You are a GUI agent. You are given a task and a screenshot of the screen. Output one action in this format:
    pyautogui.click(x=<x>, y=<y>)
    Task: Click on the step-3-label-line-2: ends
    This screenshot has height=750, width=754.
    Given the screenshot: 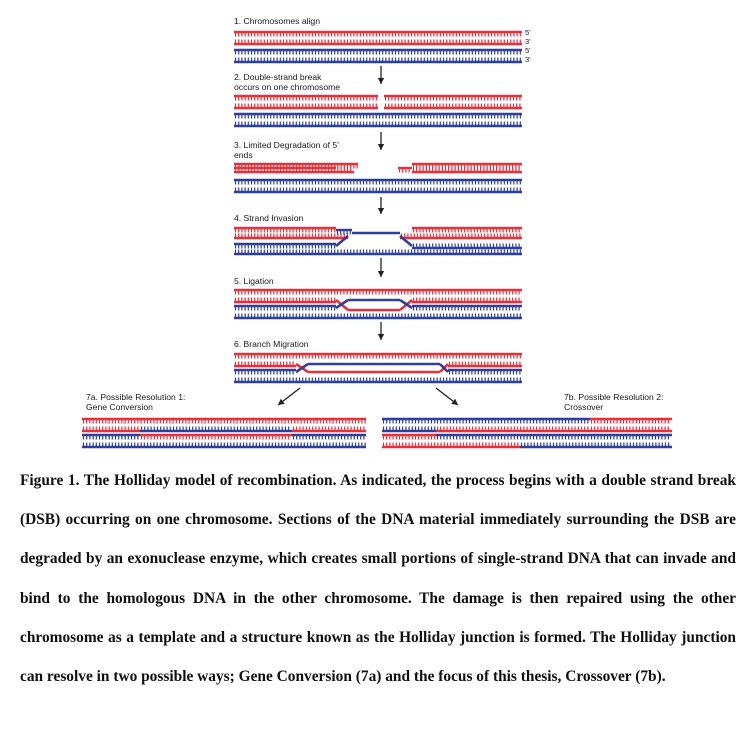 What is the action you would take?
    pyautogui.click(x=243, y=155)
    